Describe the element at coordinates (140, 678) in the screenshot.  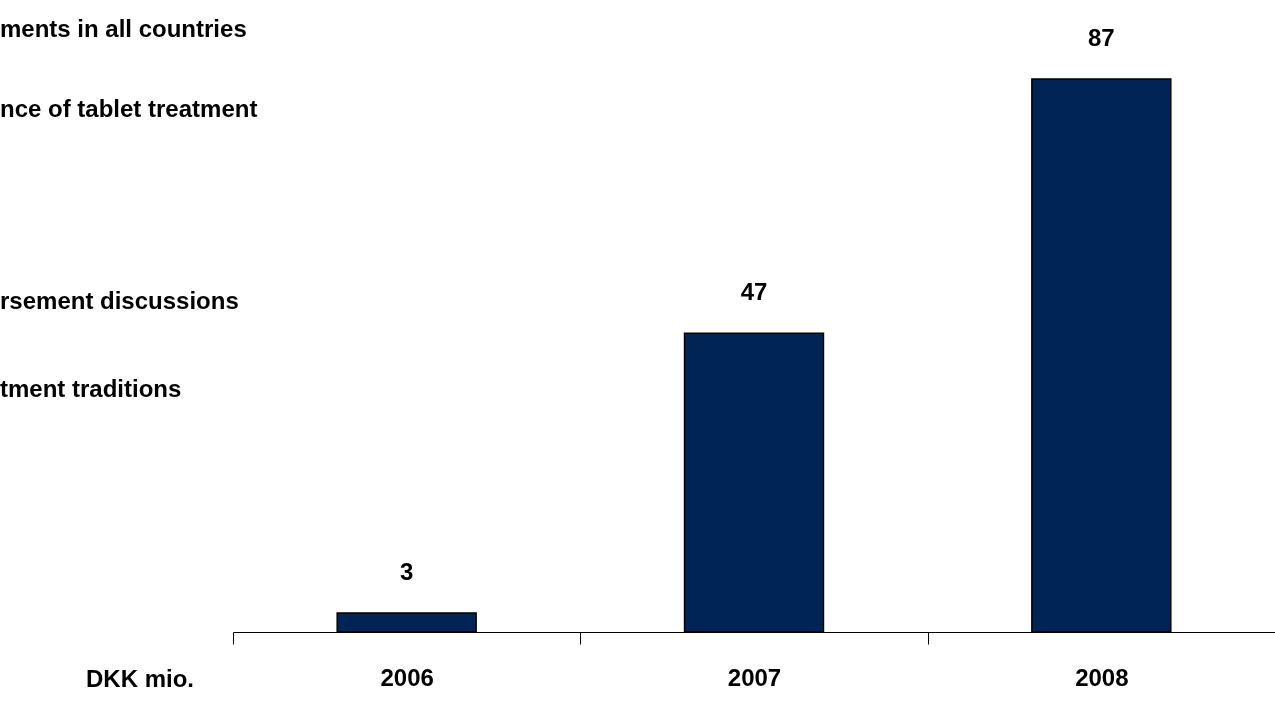
I see `y-axis-title: DKK mio.` at that location.